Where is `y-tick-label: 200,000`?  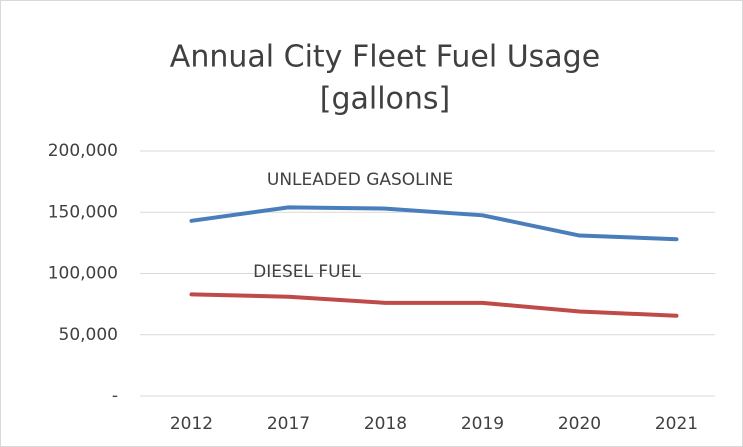
y-tick-label: 200,000 is located at coordinates (83, 151).